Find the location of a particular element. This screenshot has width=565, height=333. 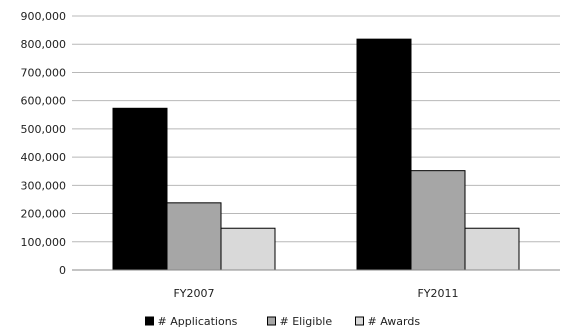

legend-item: # Applications is located at coordinates (191, 321).